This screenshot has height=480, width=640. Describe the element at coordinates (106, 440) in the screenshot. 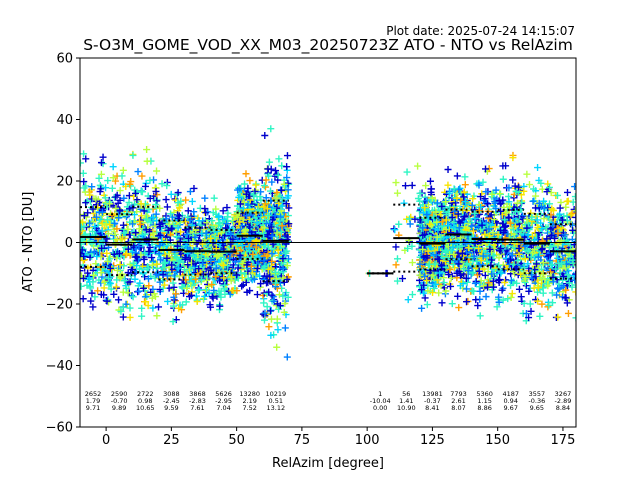

I see `x-tick-label: 0` at that location.